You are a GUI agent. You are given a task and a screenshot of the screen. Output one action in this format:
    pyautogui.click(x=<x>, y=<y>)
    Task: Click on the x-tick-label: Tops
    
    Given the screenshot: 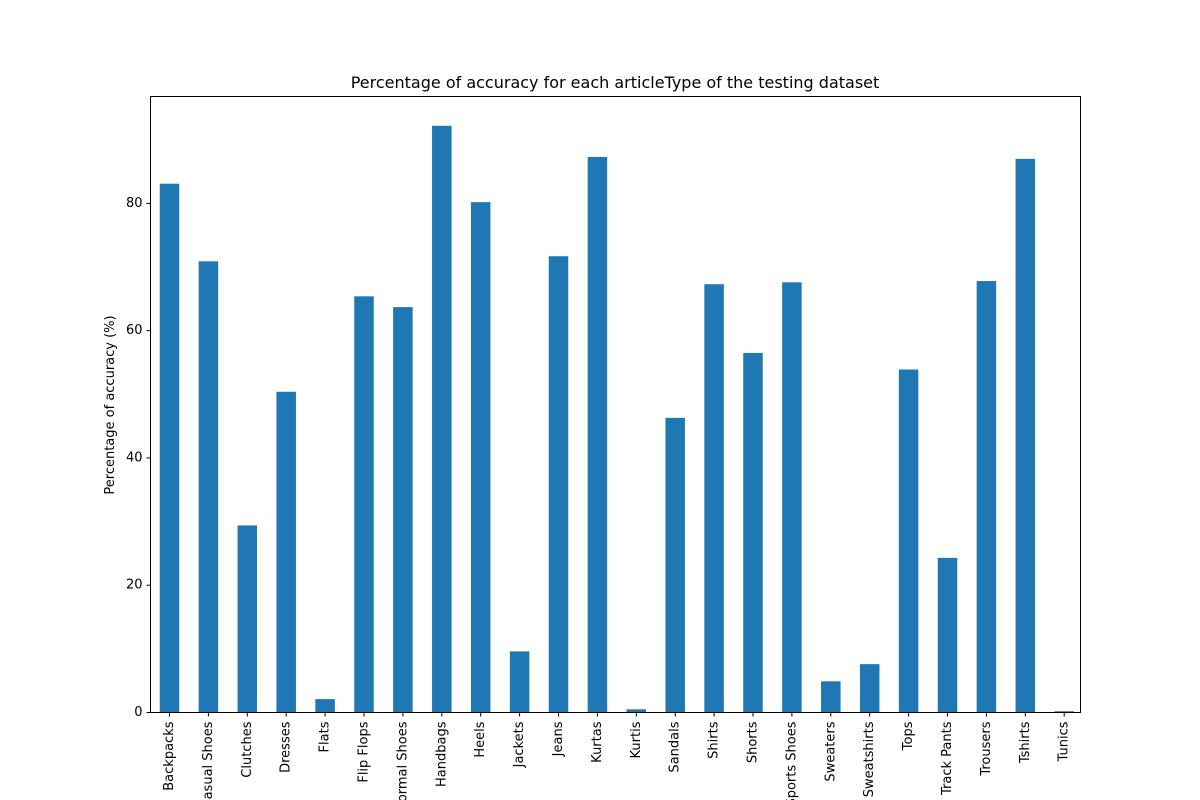 What is the action you would take?
    pyautogui.click(x=908, y=736)
    